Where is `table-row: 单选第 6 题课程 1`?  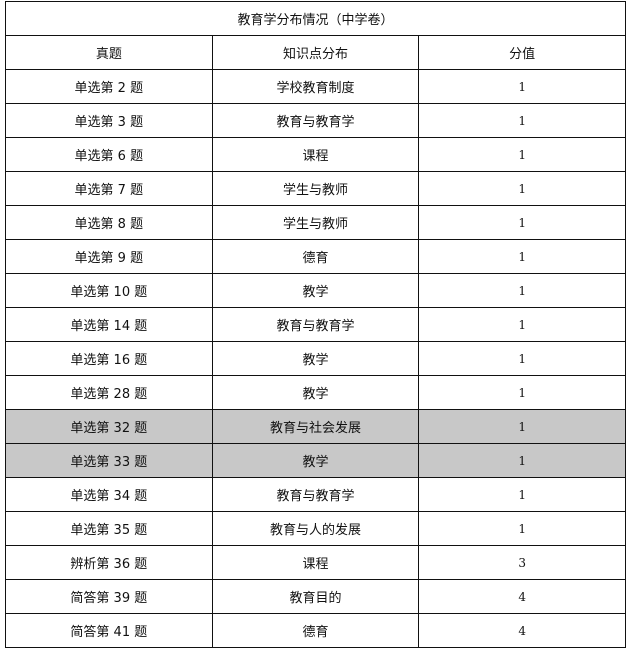 table-row: 单选第 6 题课程 1 is located at coordinates (315, 154).